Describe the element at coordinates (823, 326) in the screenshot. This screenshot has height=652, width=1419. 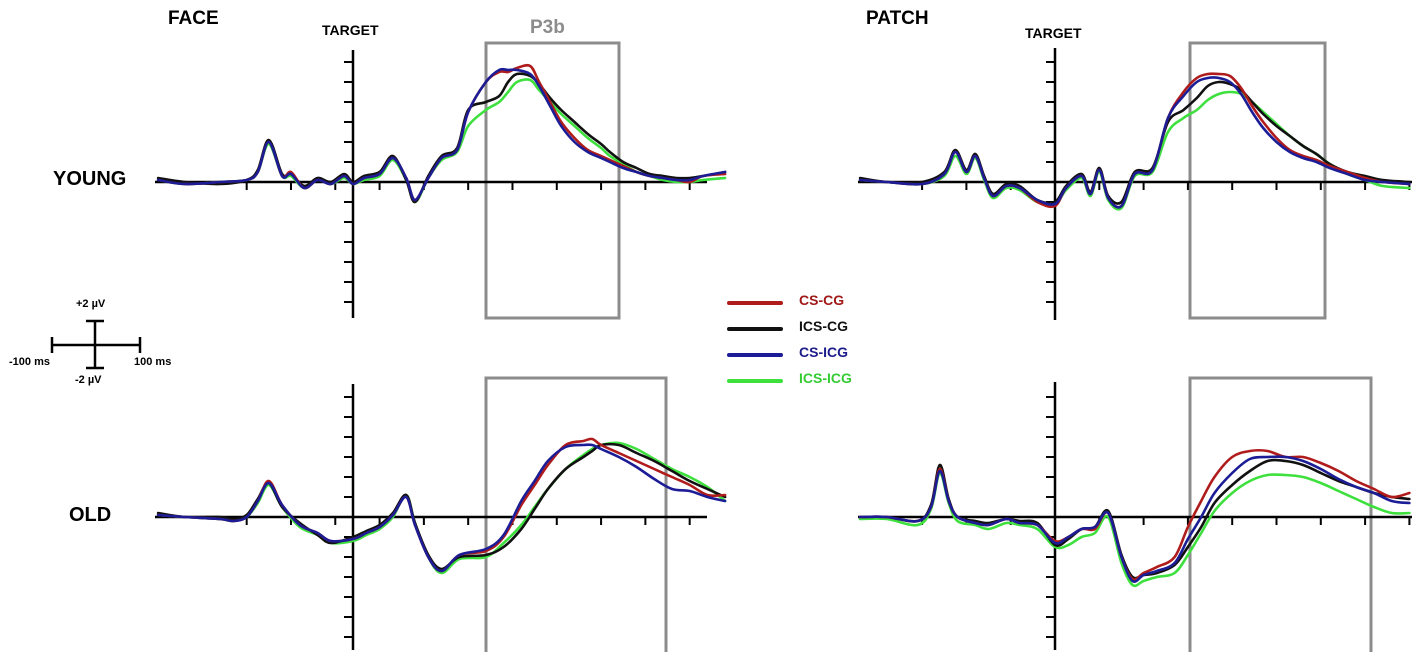
I see `legend-text-ics-cg: ICS-CG` at that location.